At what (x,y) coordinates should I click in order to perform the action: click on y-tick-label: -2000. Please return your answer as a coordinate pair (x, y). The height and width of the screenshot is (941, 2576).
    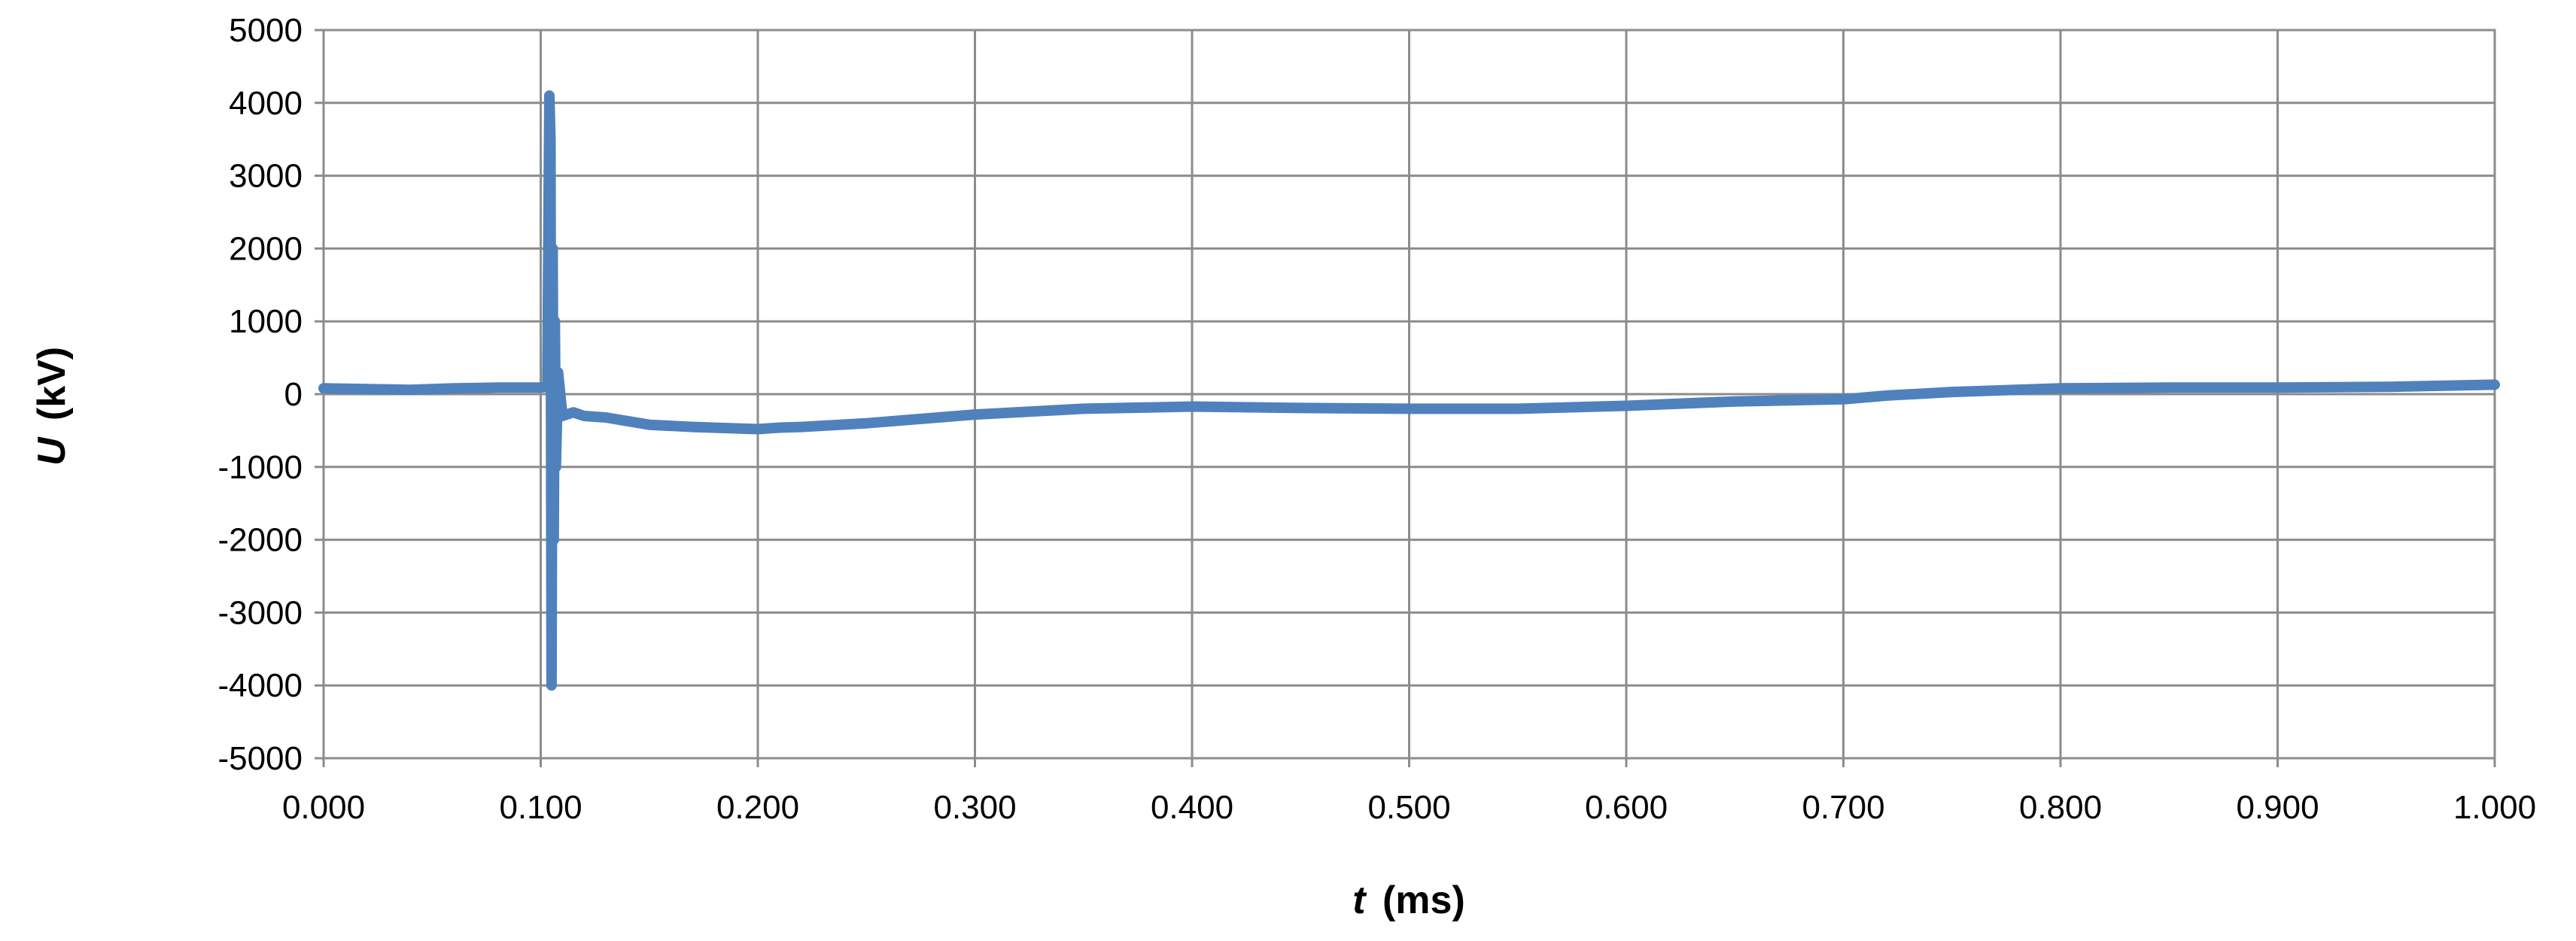
    Looking at the image, I should click on (260, 540).